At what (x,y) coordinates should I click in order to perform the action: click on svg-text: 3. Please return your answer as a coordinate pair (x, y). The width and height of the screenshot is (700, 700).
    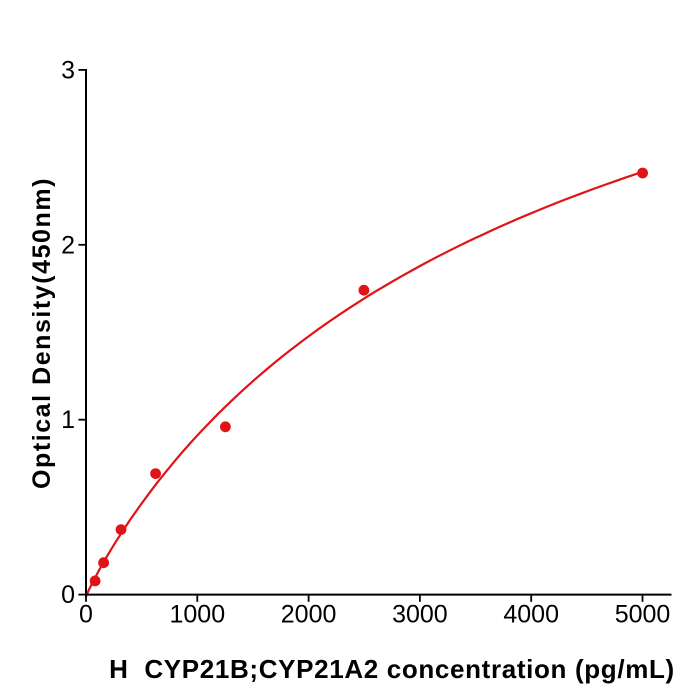
    Looking at the image, I should click on (68, 70).